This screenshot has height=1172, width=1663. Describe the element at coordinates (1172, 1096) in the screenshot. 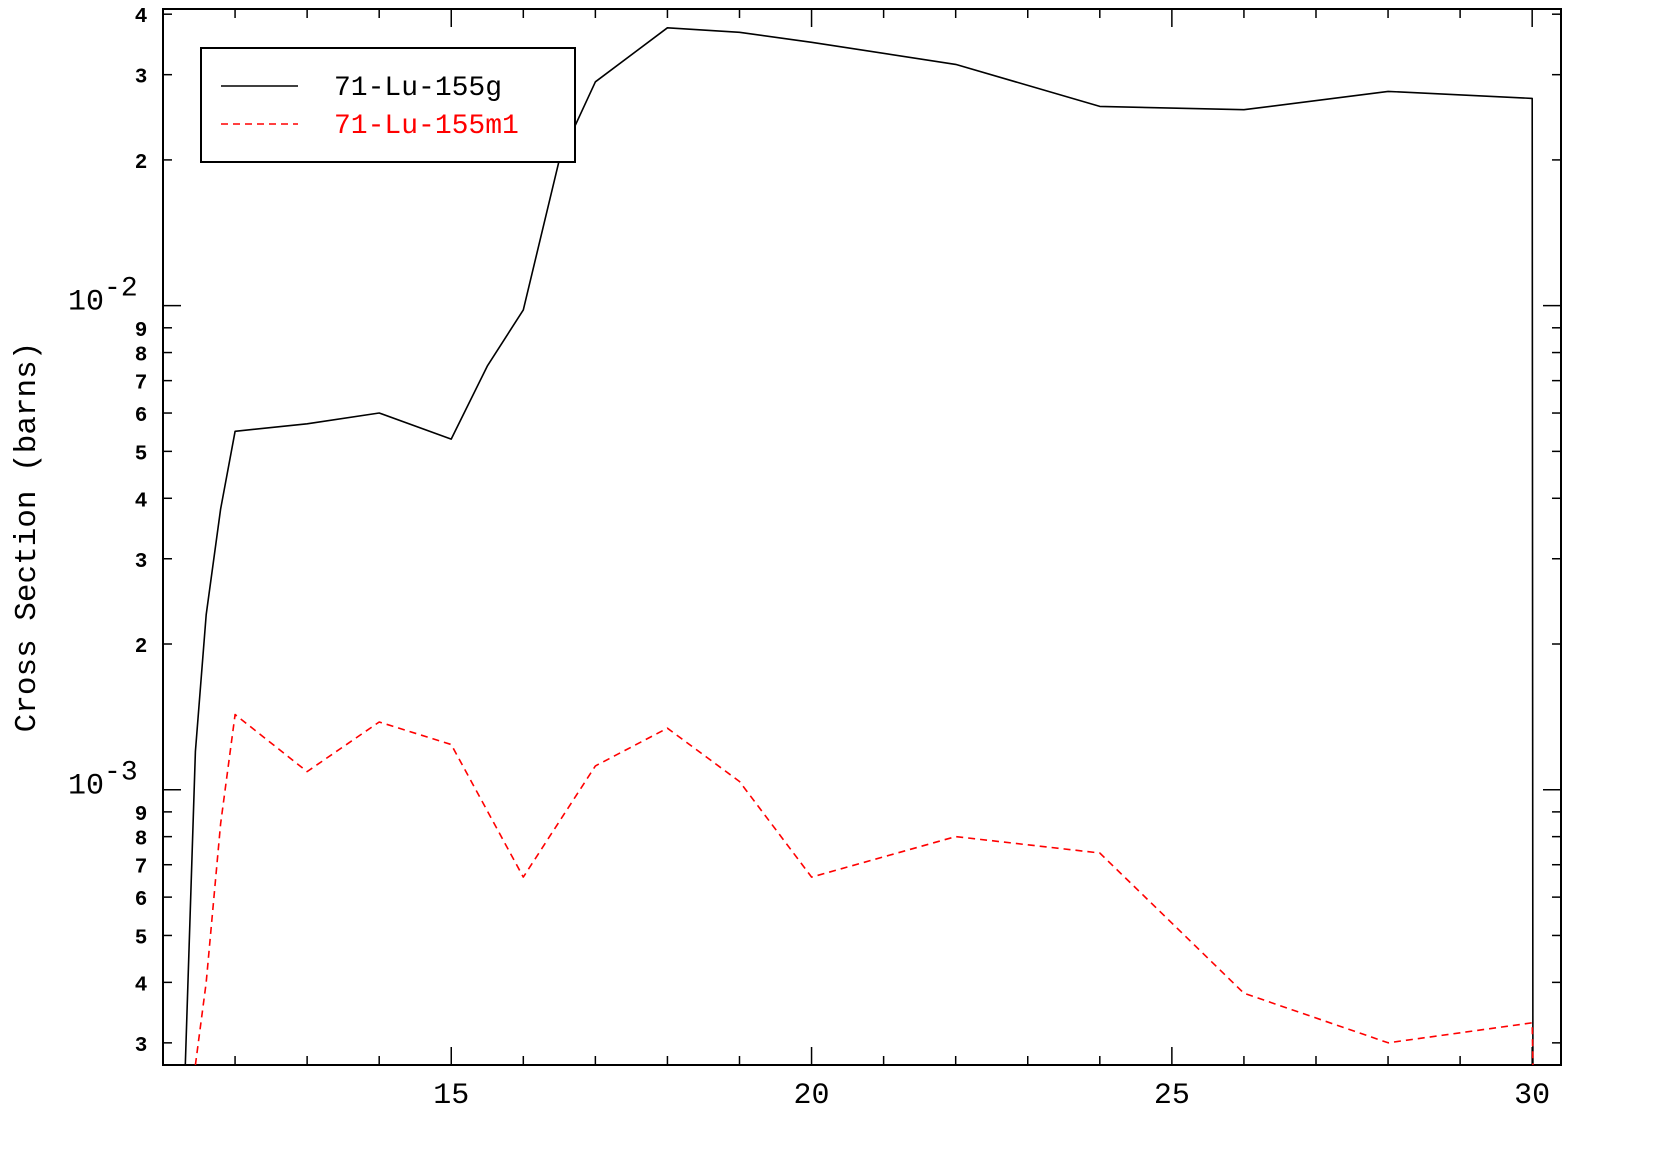

I see `x-tick-label: 25` at that location.